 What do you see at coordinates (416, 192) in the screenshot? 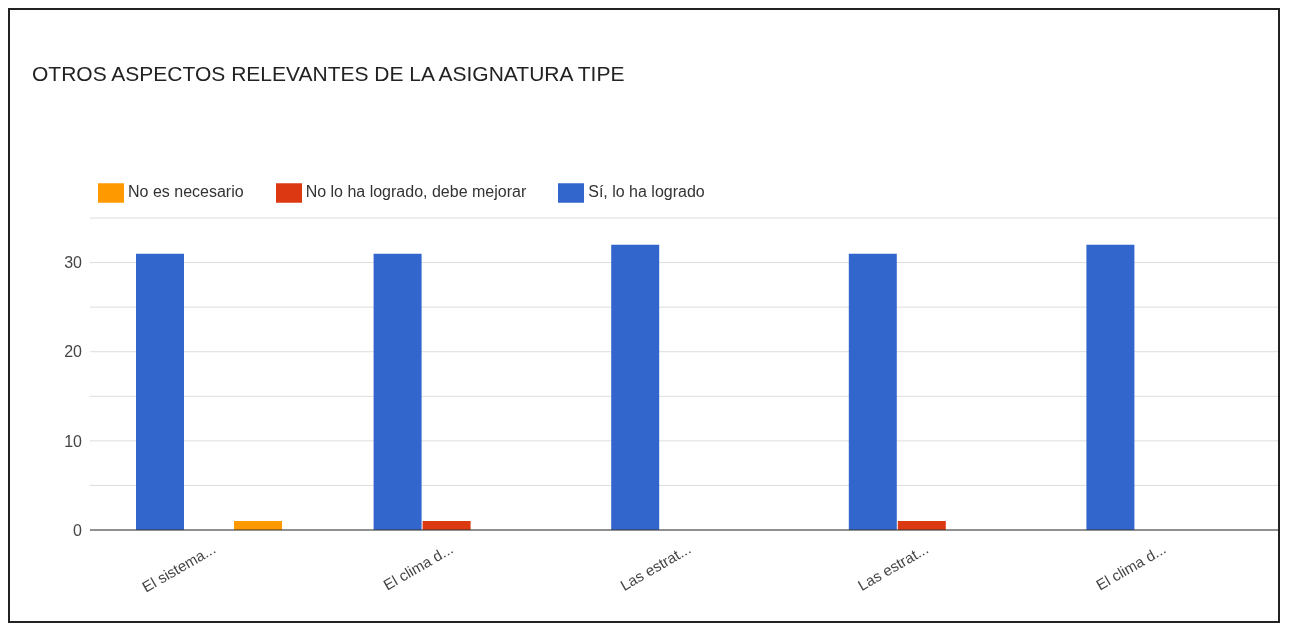
I see `legend-label: No lo ha logrado, debe mejorar` at bounding box center [416, 192].